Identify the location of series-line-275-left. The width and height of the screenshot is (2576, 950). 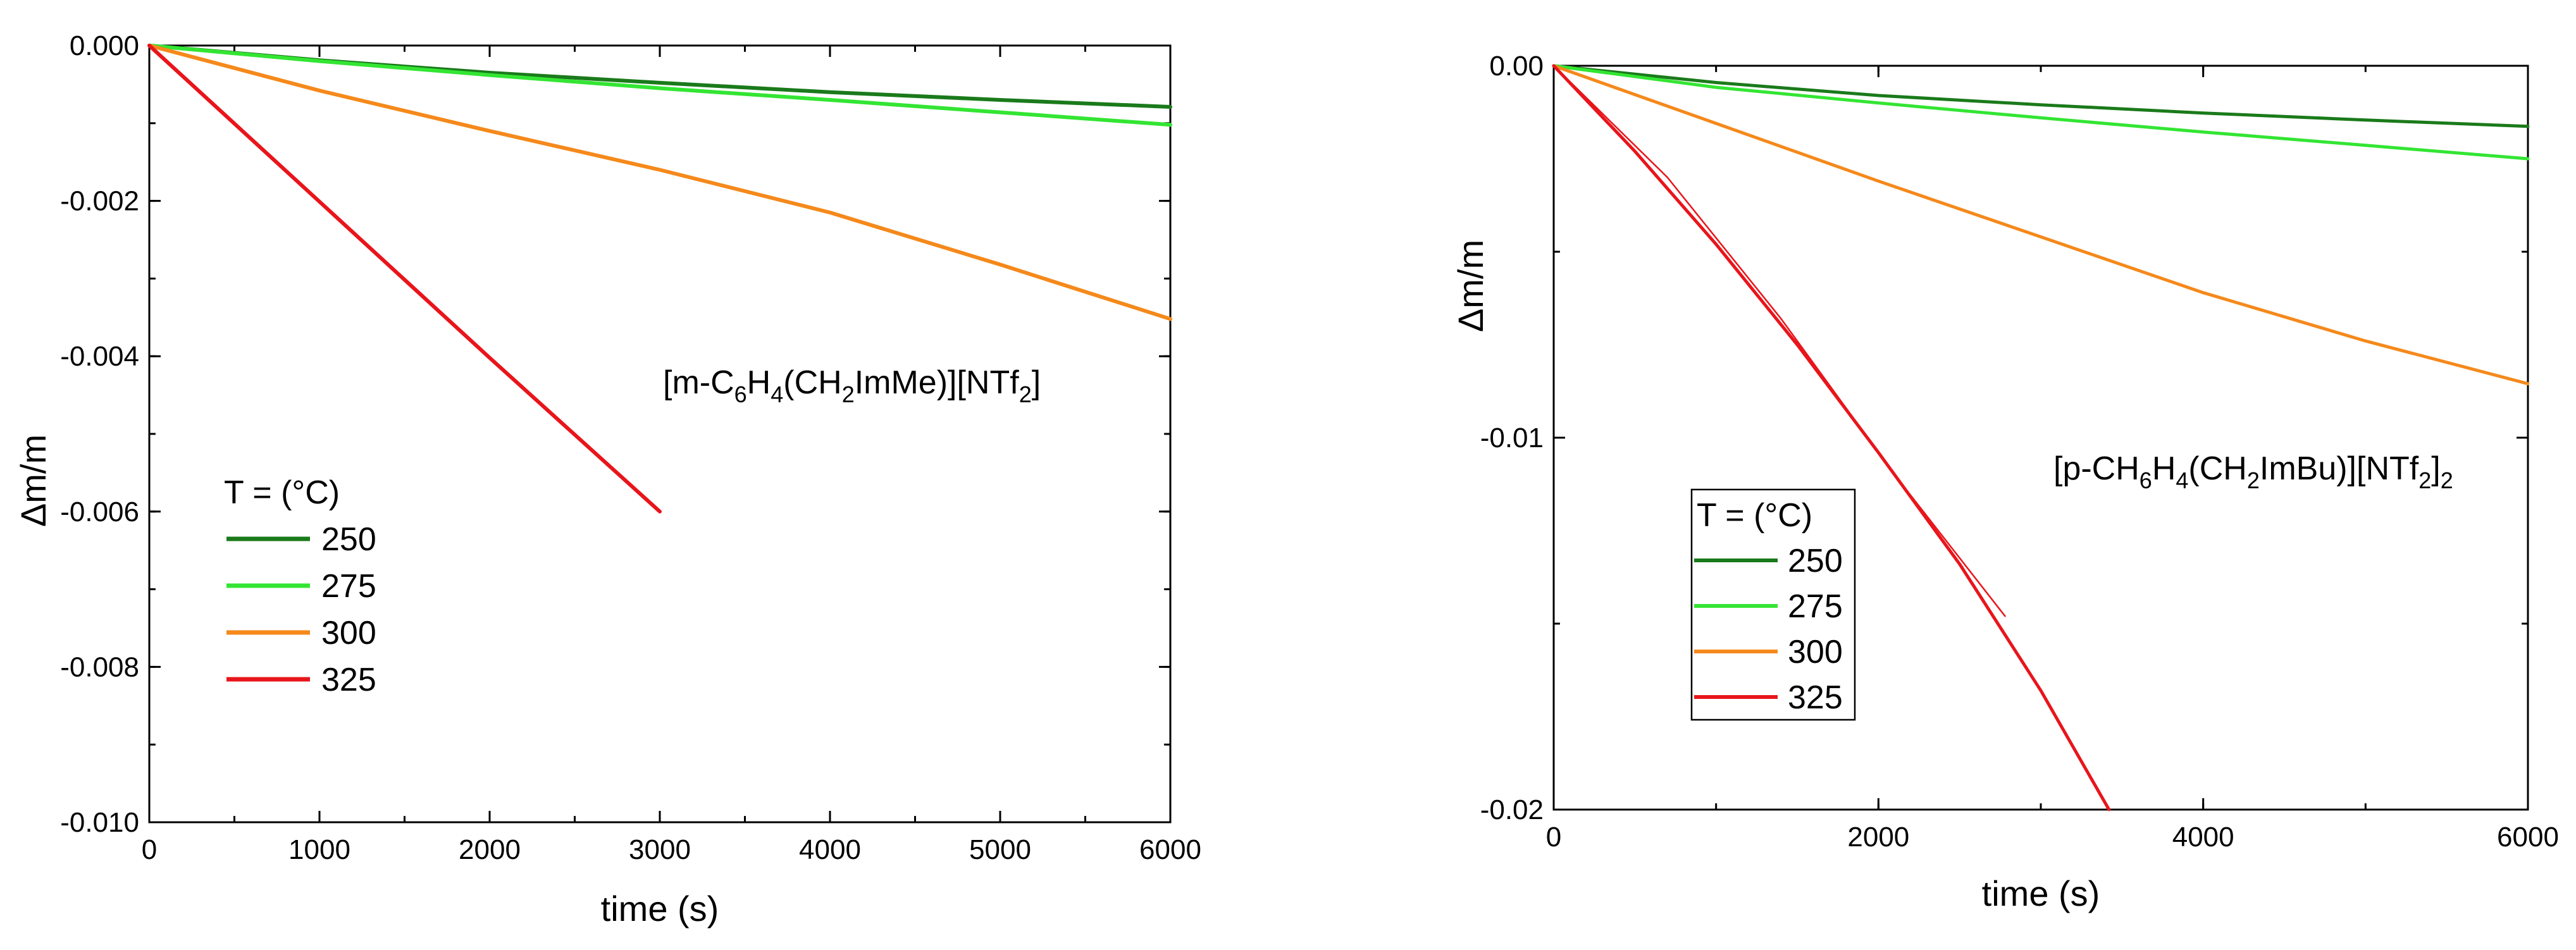
(660, 85).